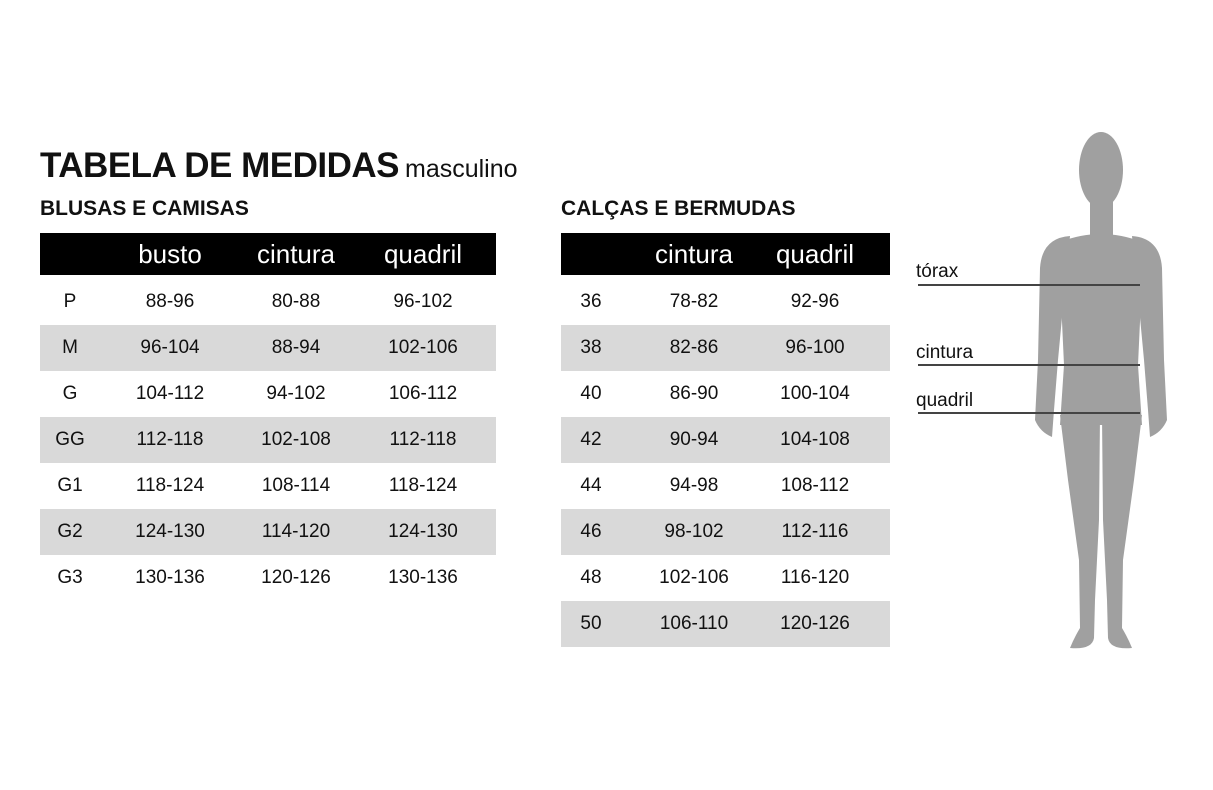 The image size is (1213, 790). I want to click on table-row: G3 130-136 120-126 130-136, so click(268, 578).